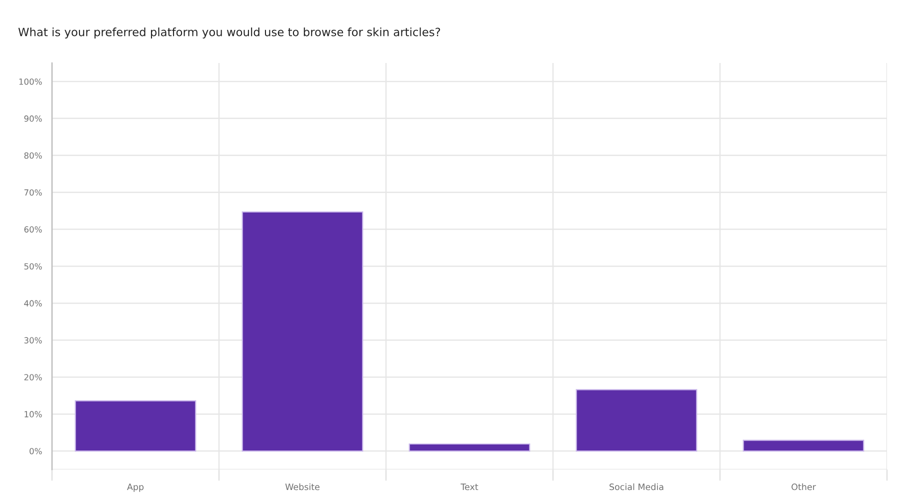  Describe the element at coordinates (302, 486) in the screenshot. I see `x-tick-label: Website` at that location.